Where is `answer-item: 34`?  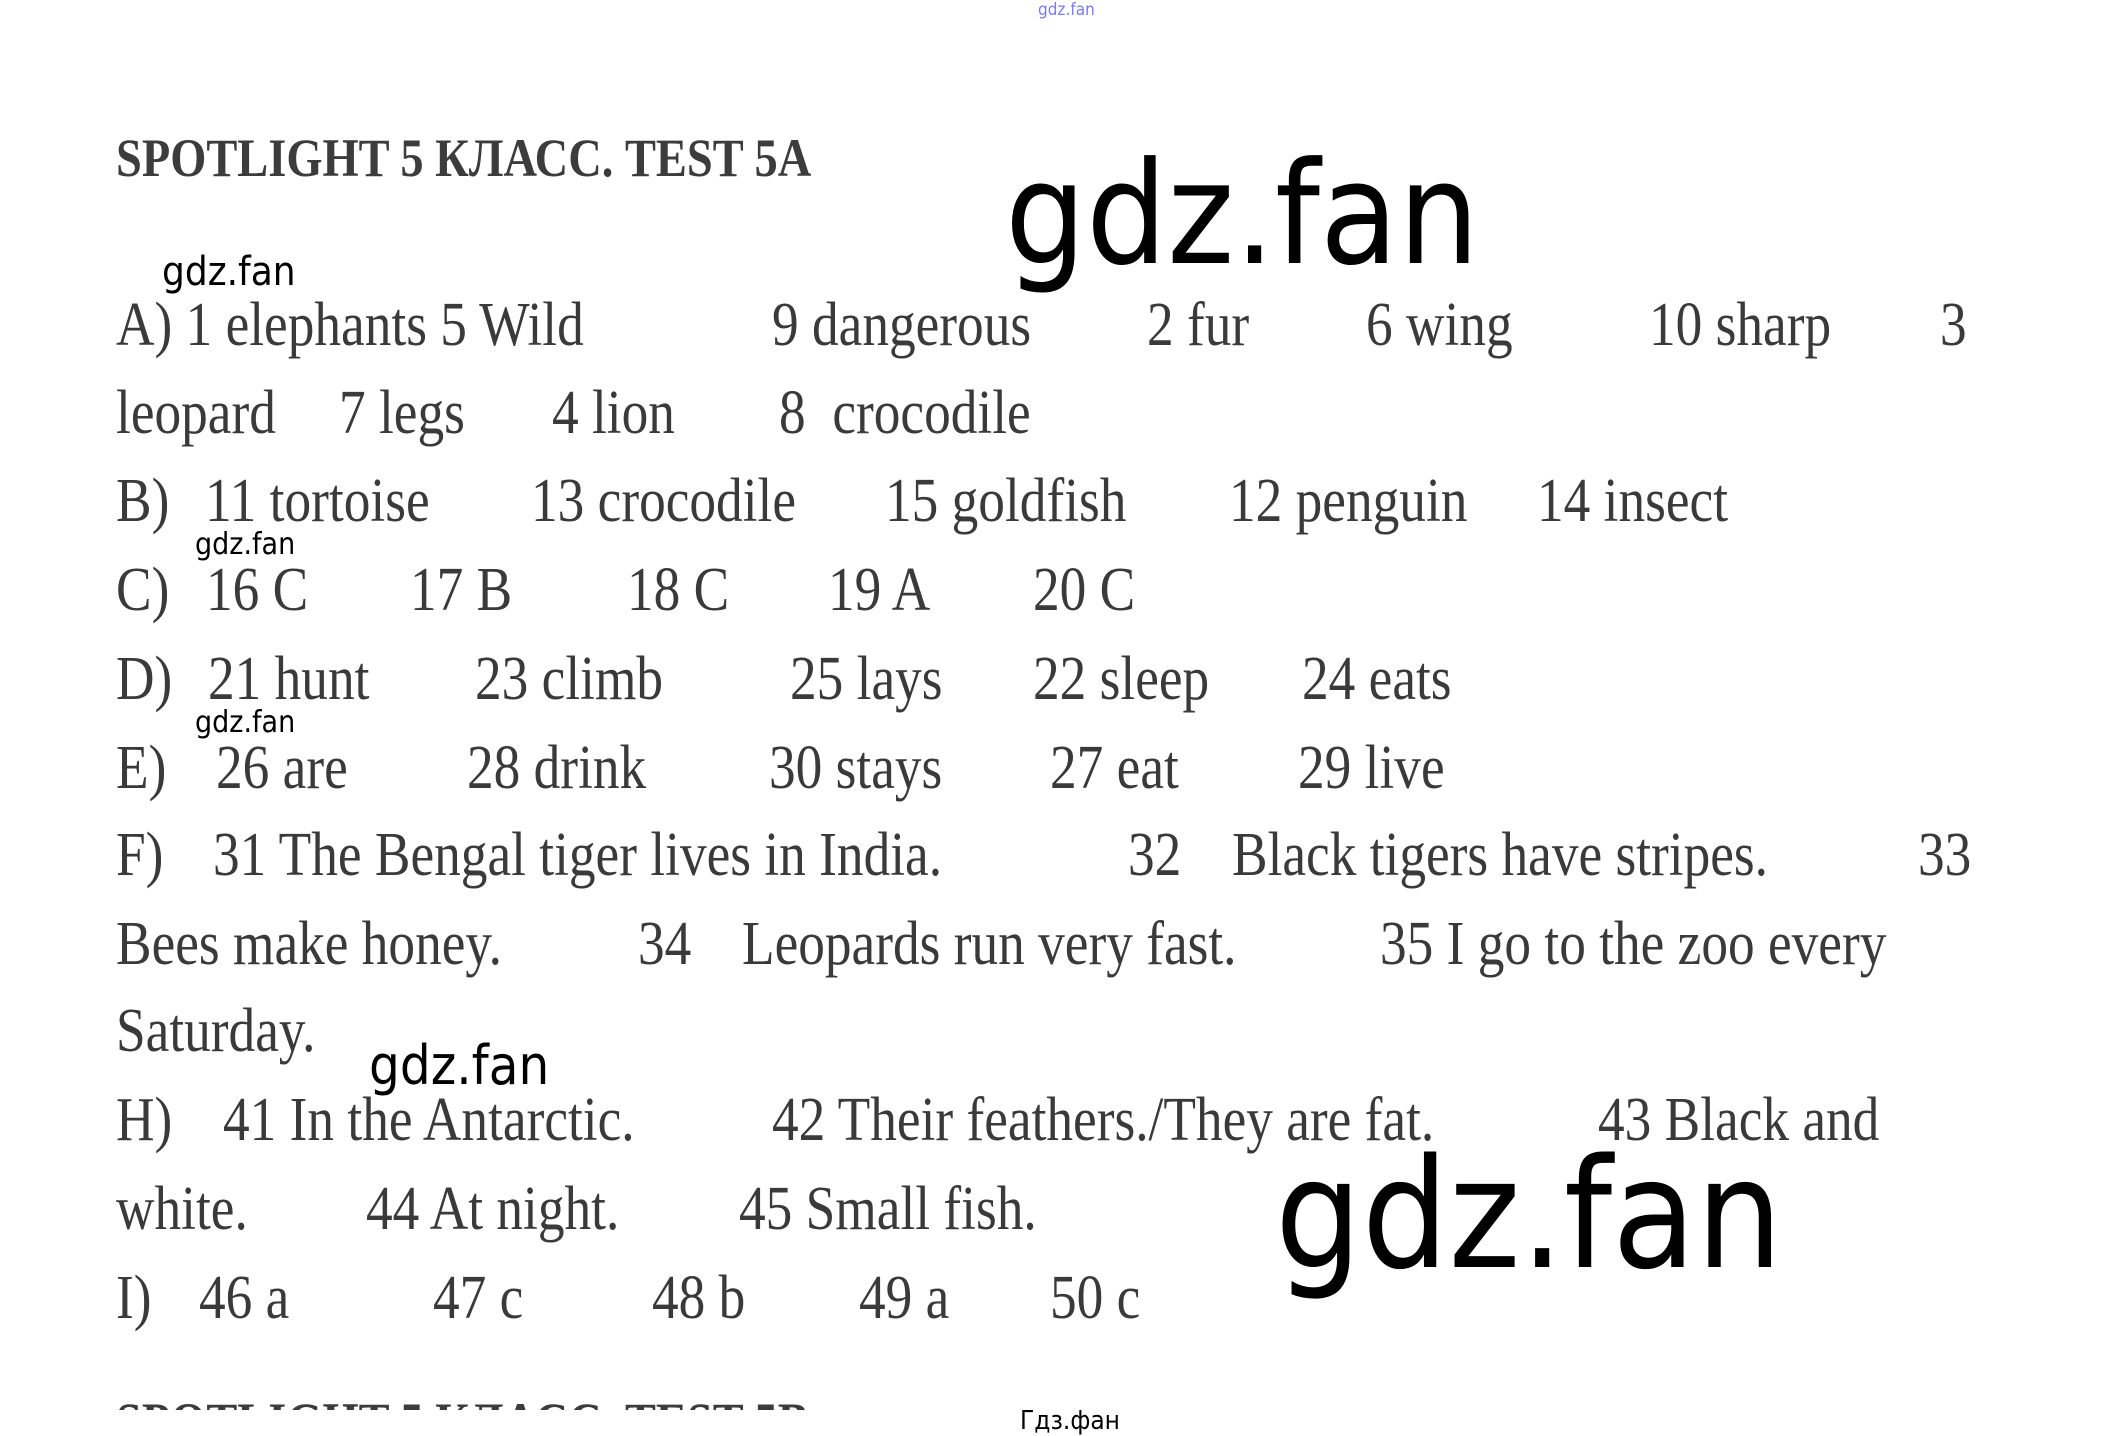 answer-item: 34 is located at coordinates (665, 944).